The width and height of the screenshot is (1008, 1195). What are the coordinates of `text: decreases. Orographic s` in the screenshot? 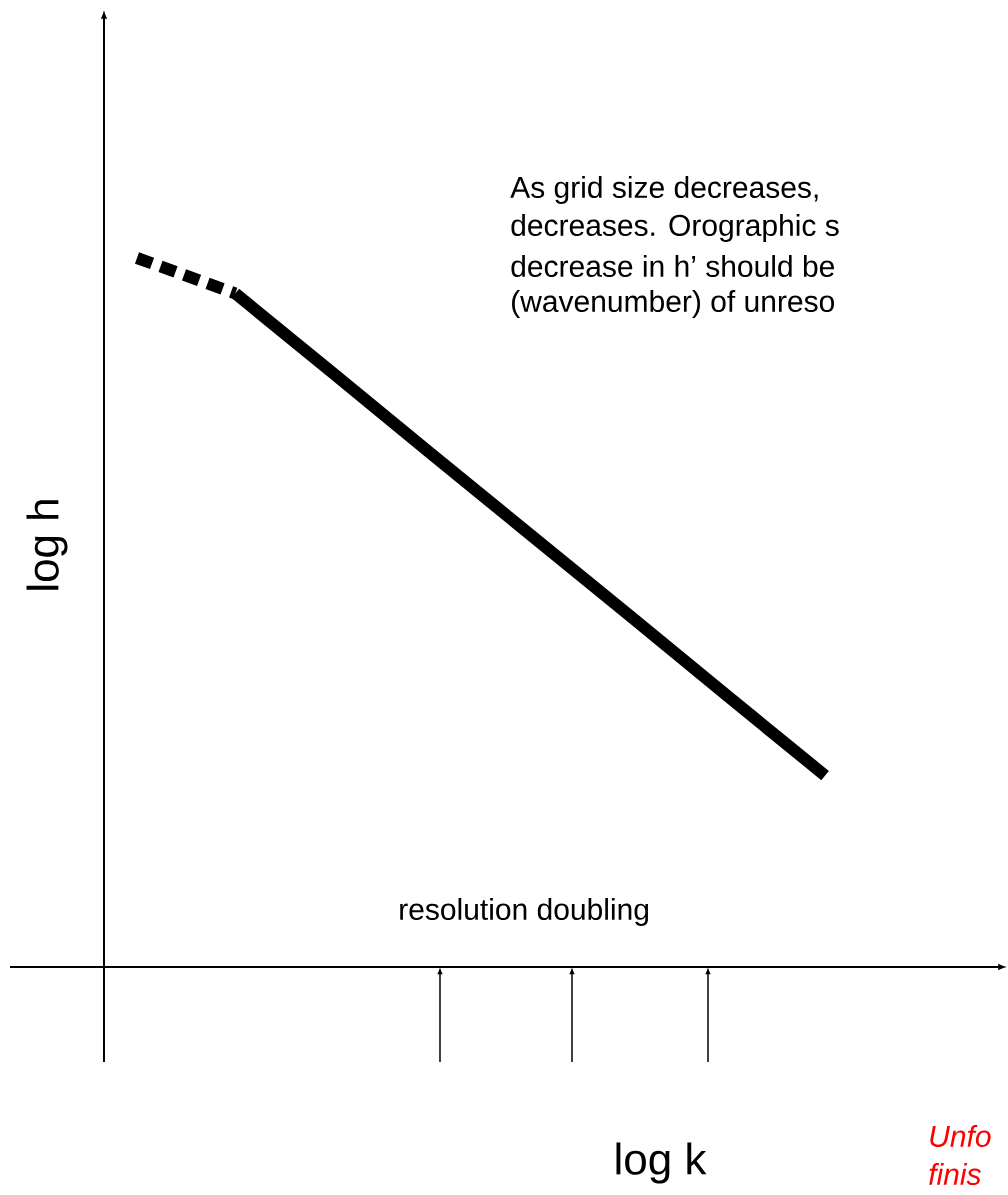 It's located at (675, 228).